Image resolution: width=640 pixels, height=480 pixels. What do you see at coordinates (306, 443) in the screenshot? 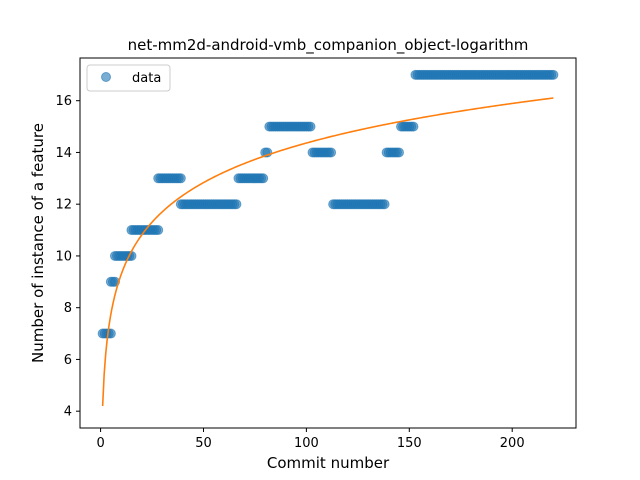
I see `x-tick-label: 100` at bounding box center [306, 443].